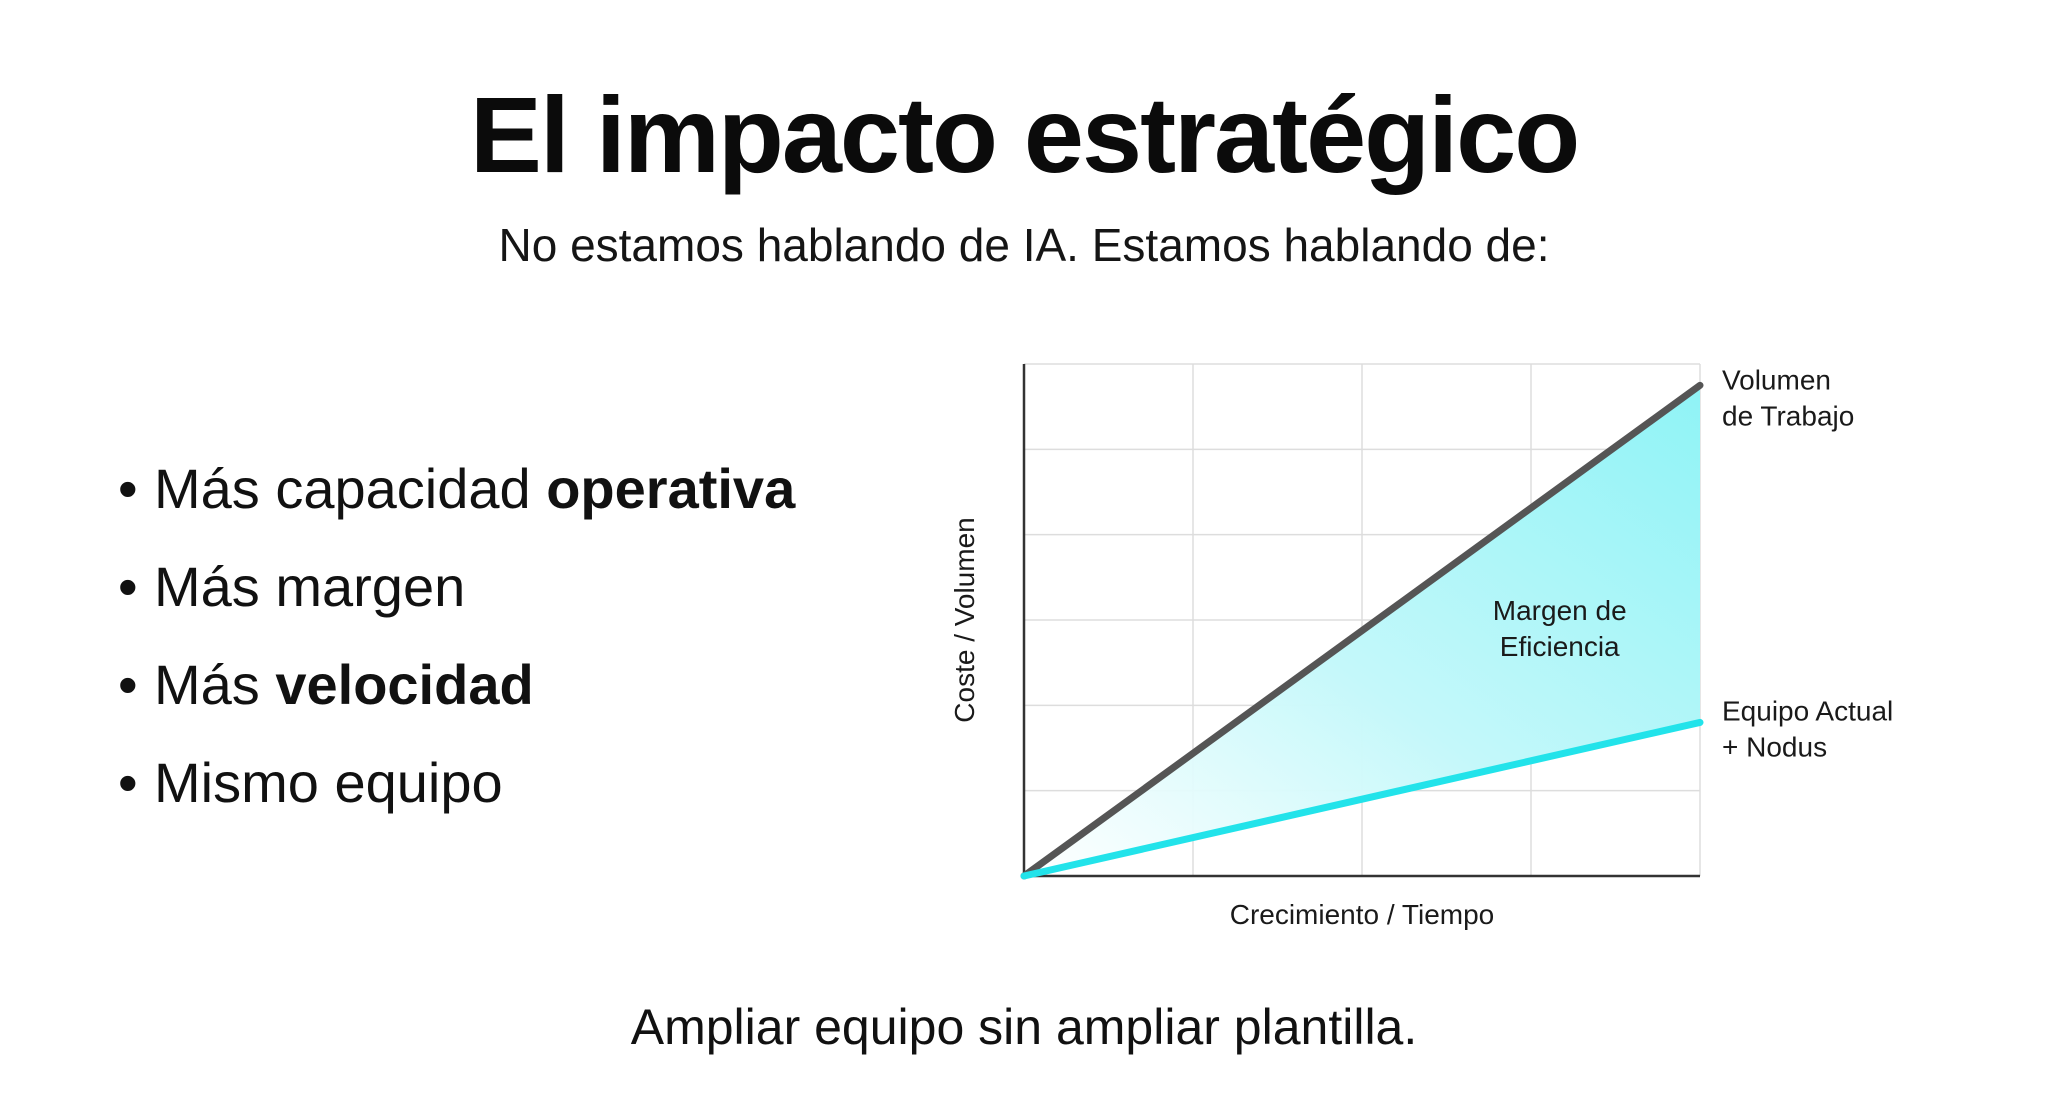 The image size is (2048, 1106). I want to click on benefit-item-team: • Mismo equipo, so click(456, 783).